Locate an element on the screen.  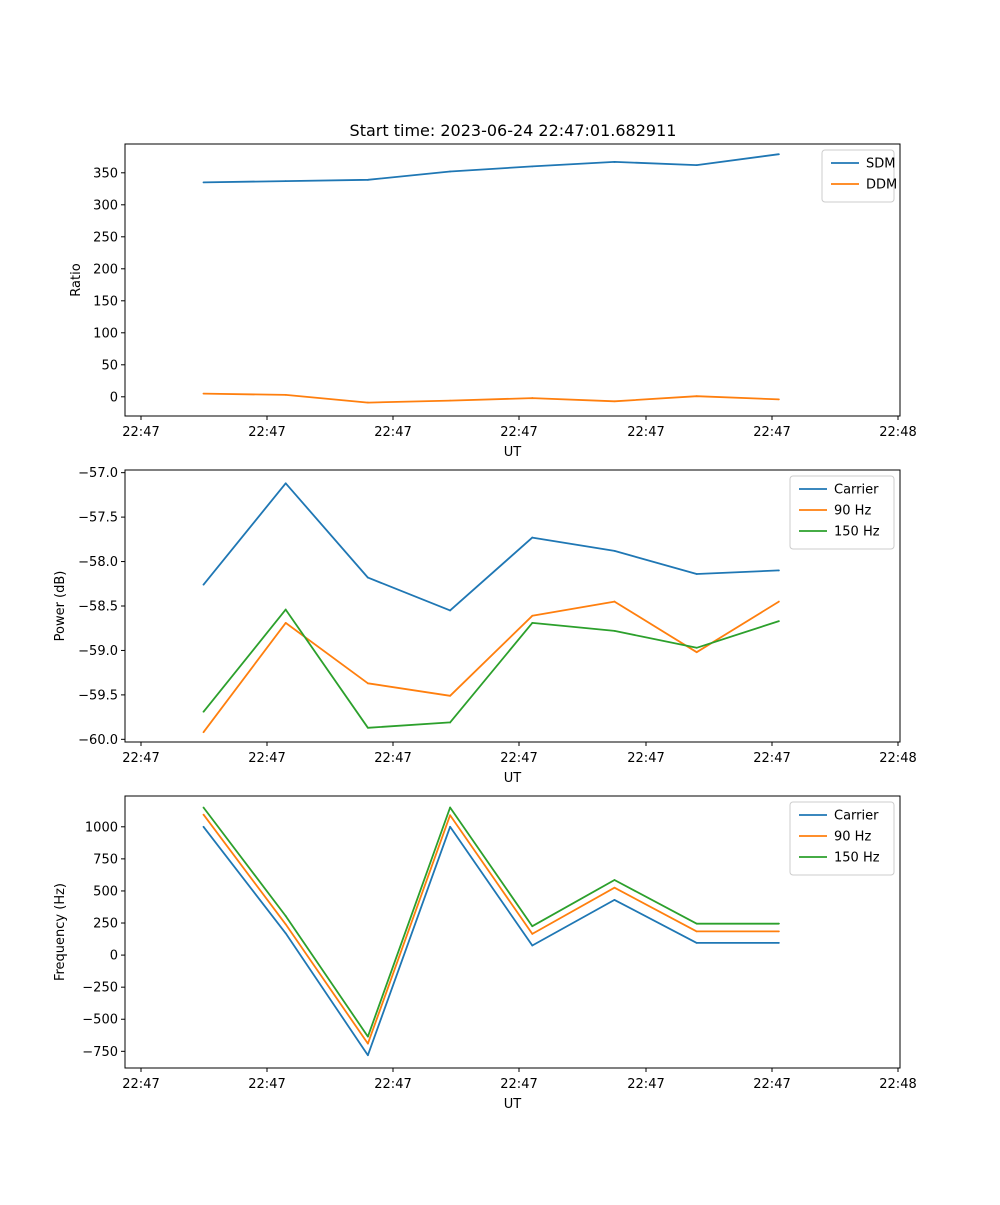
series-line-150-hz is located at coordinates (490, 922).